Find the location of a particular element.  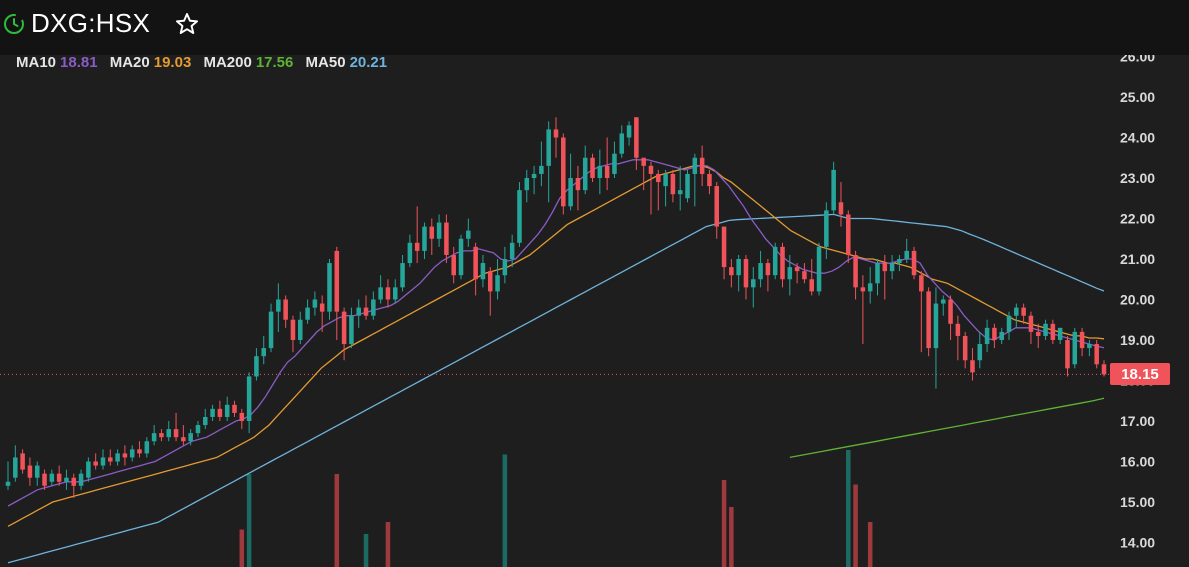

ma200-line is located at coordinates (947, 428).